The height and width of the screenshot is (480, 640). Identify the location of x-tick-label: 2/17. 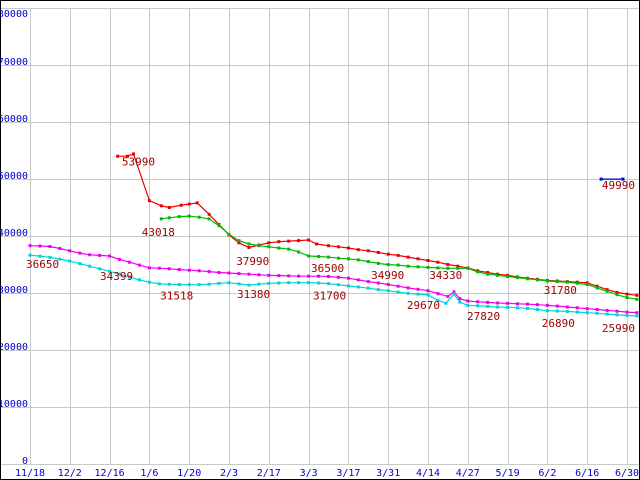
(269, 473).